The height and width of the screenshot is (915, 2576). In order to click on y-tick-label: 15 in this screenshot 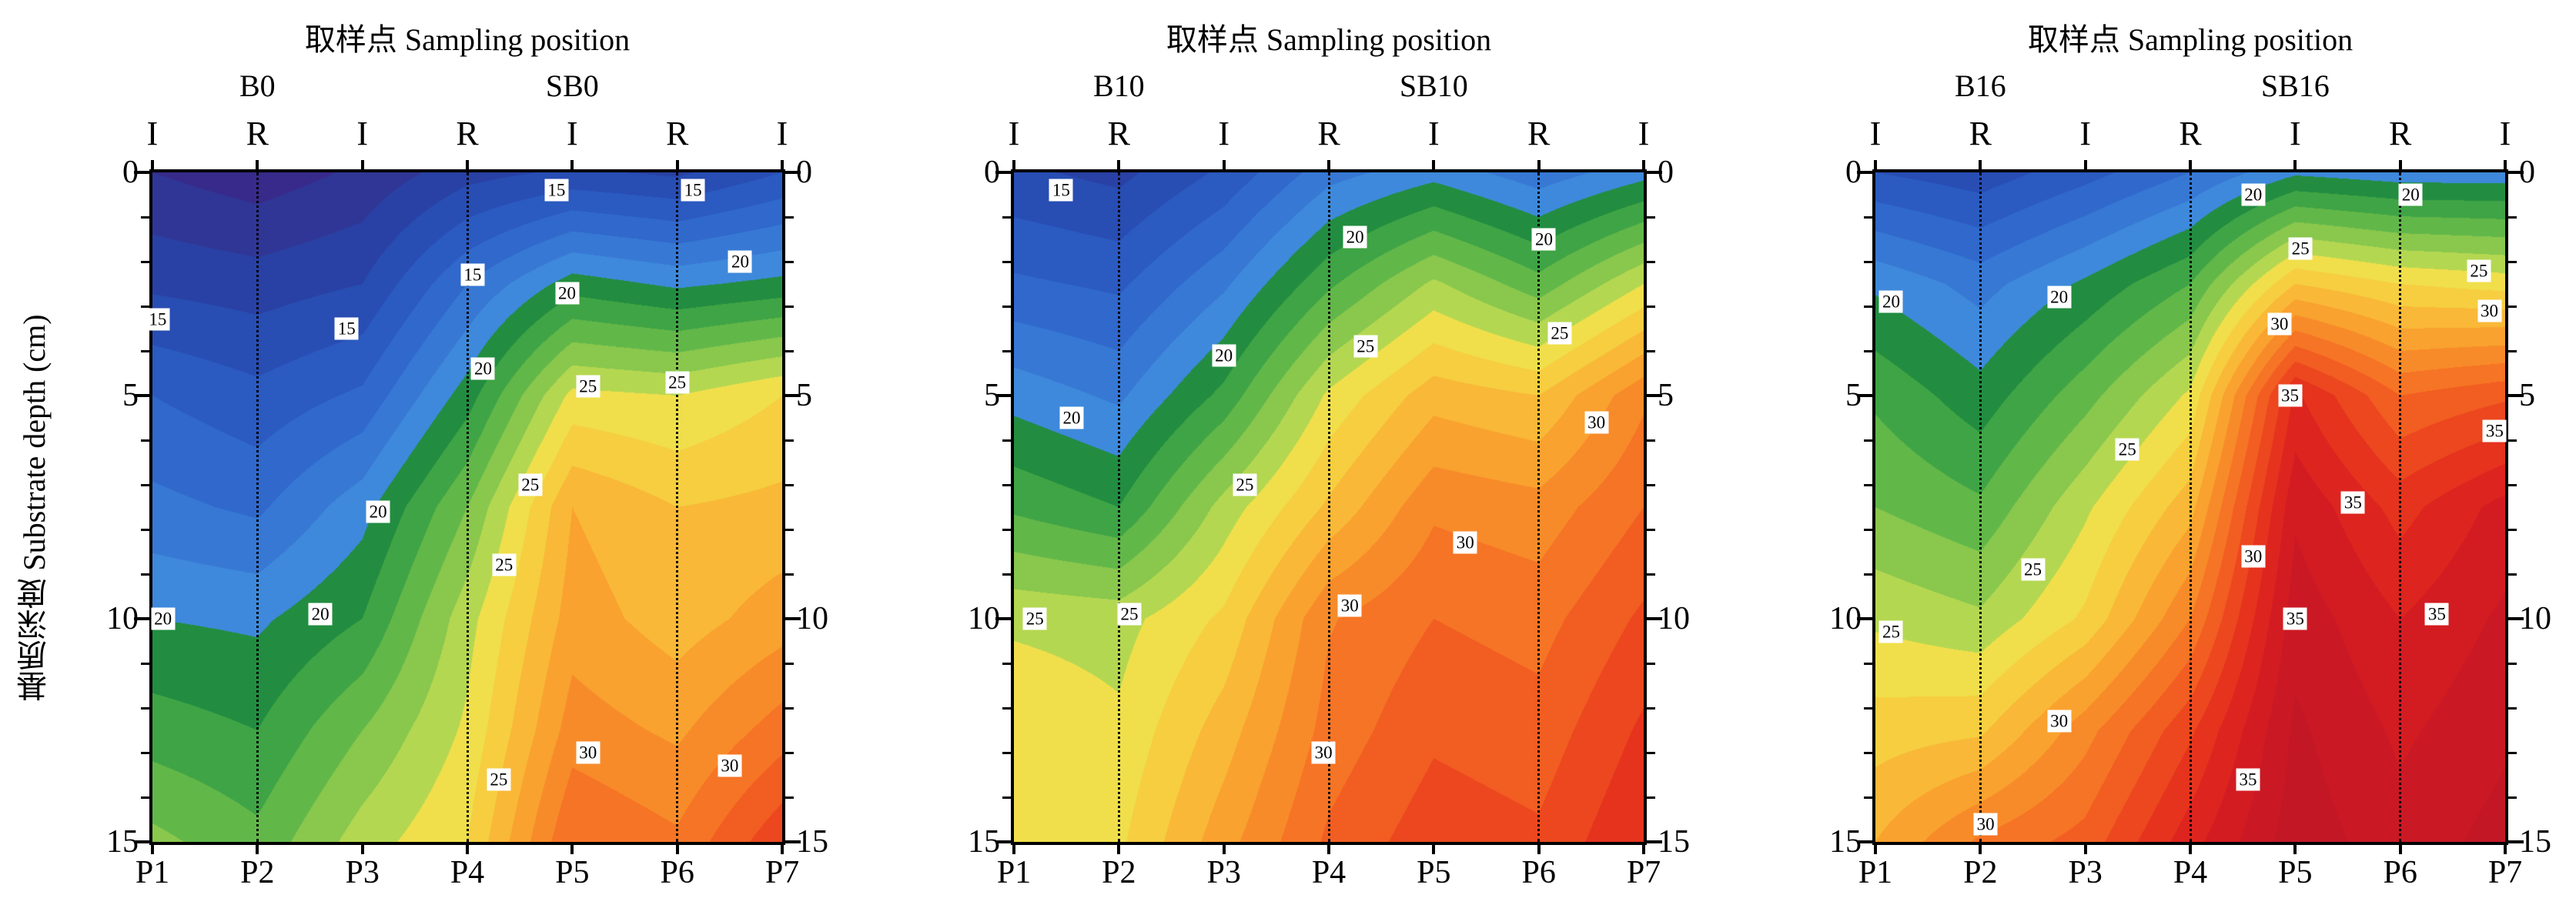, I will do `click(2535, 842)`.